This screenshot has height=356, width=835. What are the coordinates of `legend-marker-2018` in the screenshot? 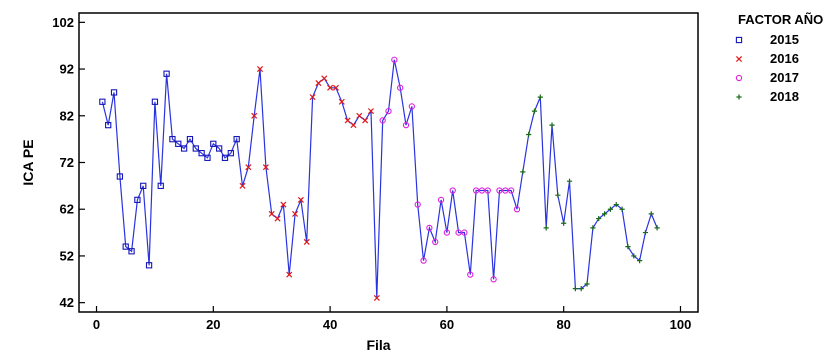 It's located at (739, 97).